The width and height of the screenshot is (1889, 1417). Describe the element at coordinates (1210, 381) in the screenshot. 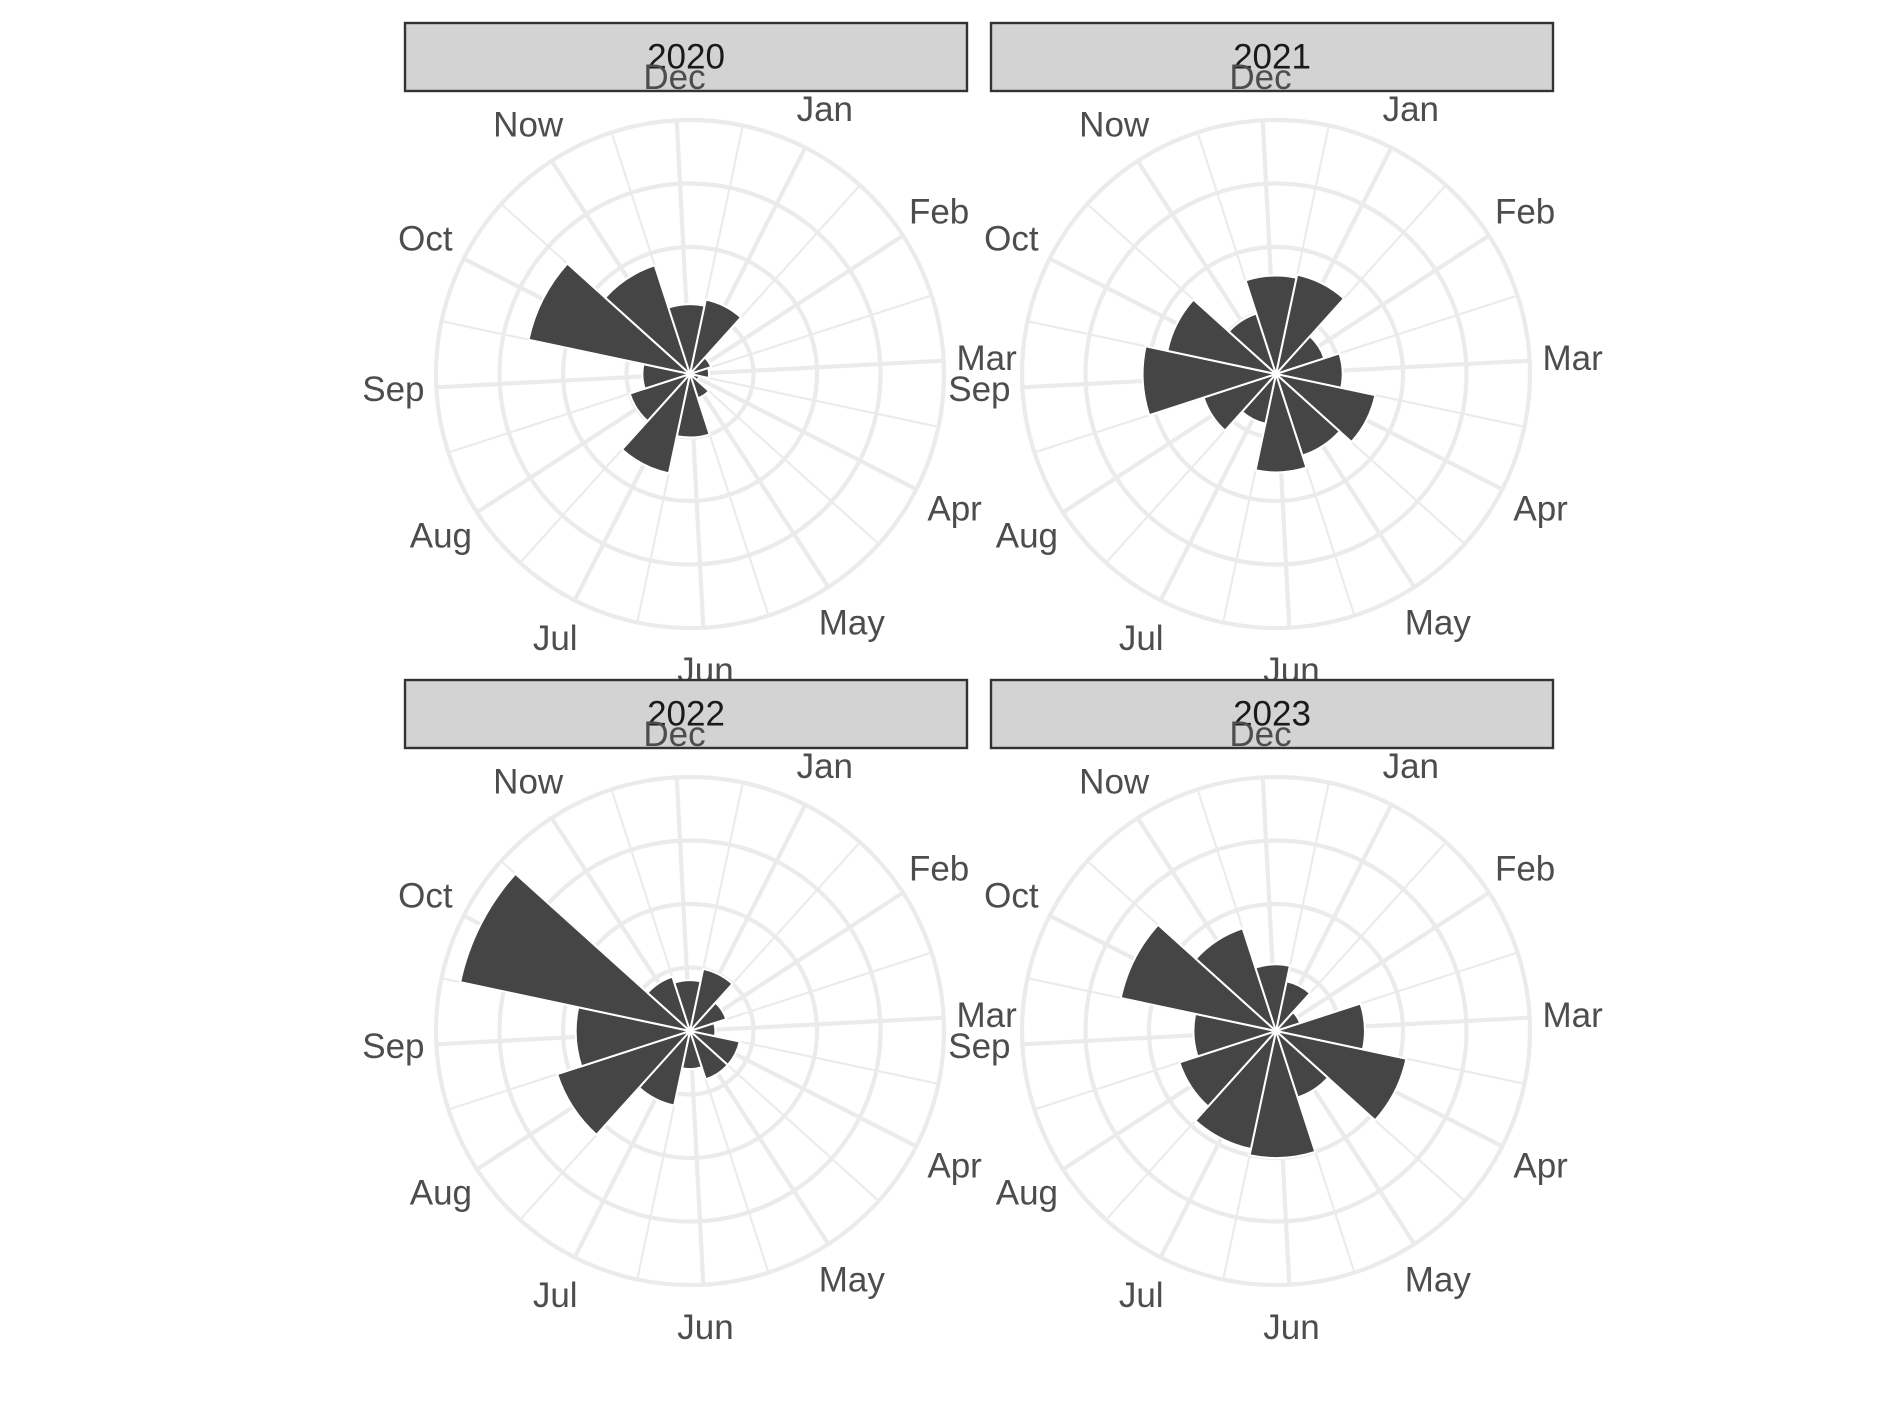

I see `bar-sep` at that location.